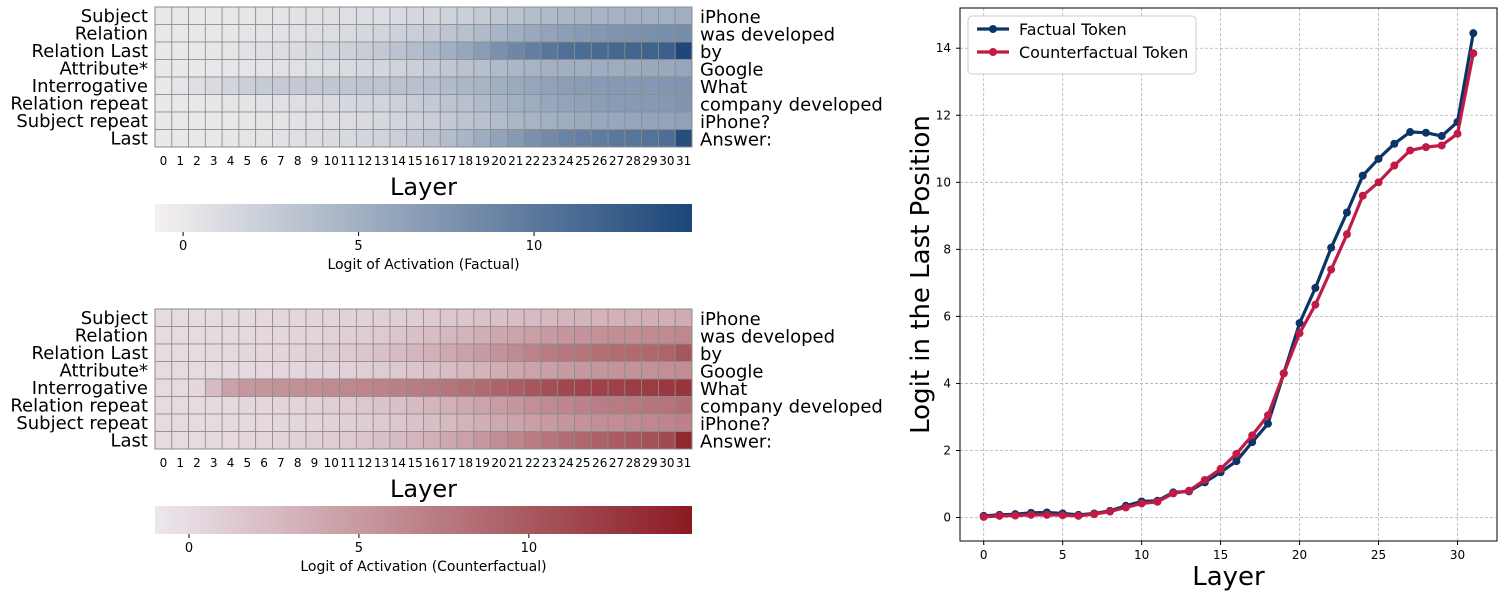 This screenshot has width=1507, height=599. I want to click on legend-box, so click(1082, 45).